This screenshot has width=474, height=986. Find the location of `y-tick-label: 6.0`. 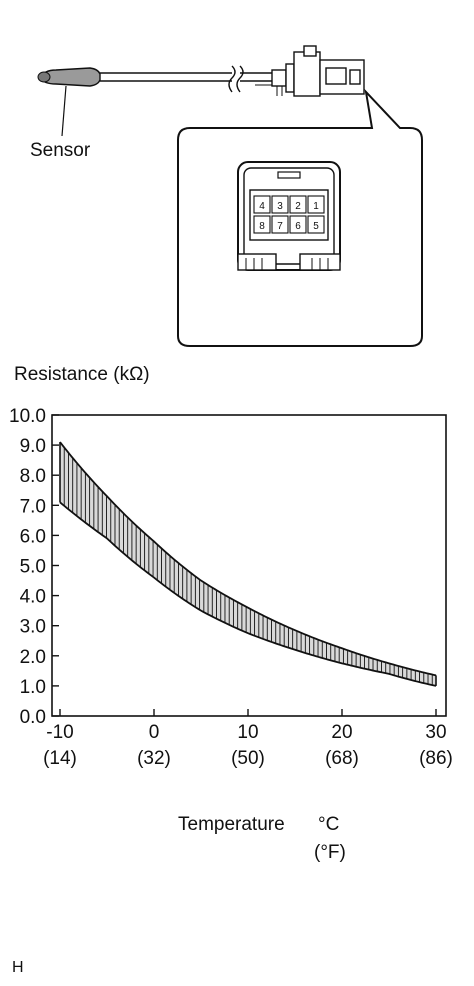

y-tick-label: 6.0 is located at coordinates (33, 536).